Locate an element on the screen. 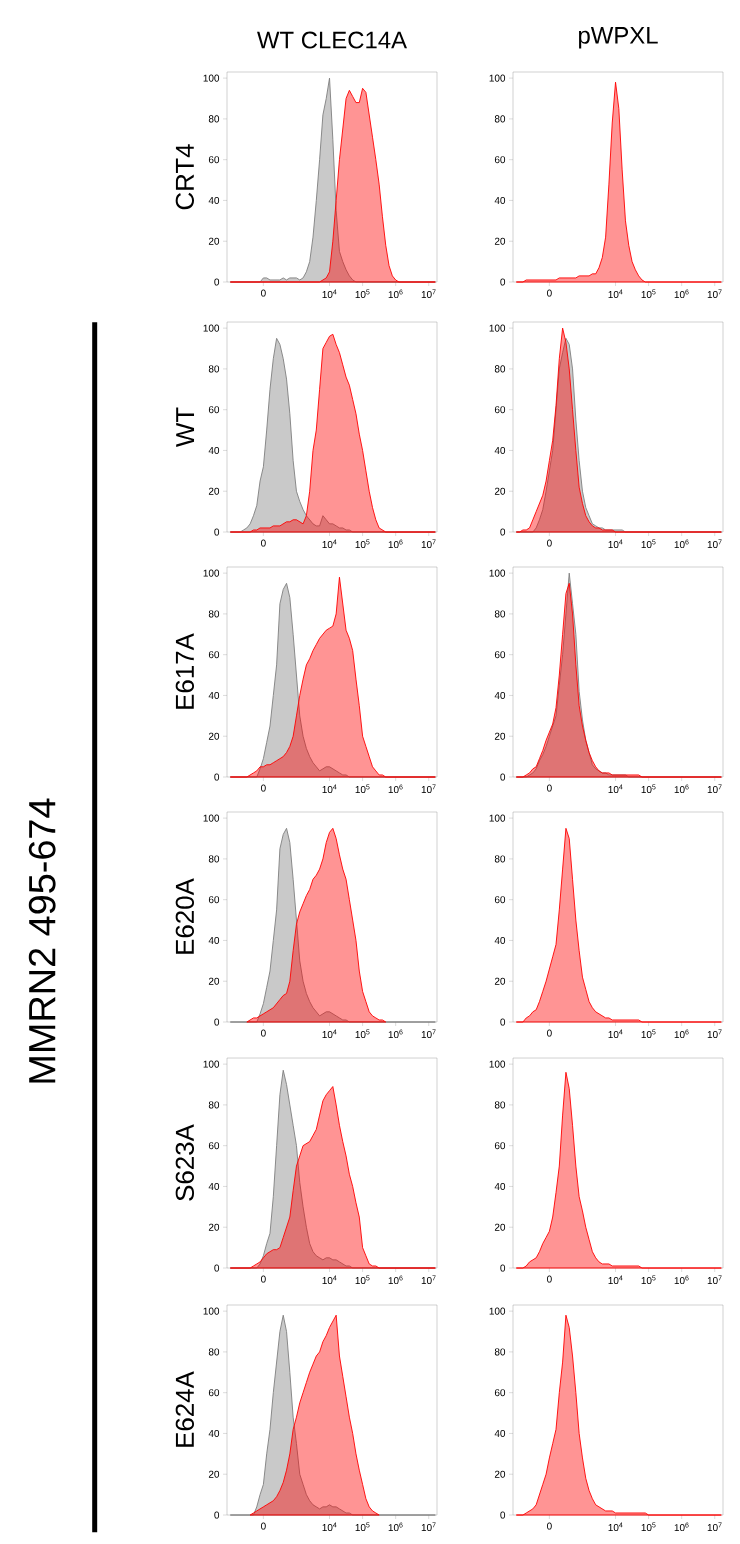  y-axis-title: E624A is located at coordinates (185, 1409).